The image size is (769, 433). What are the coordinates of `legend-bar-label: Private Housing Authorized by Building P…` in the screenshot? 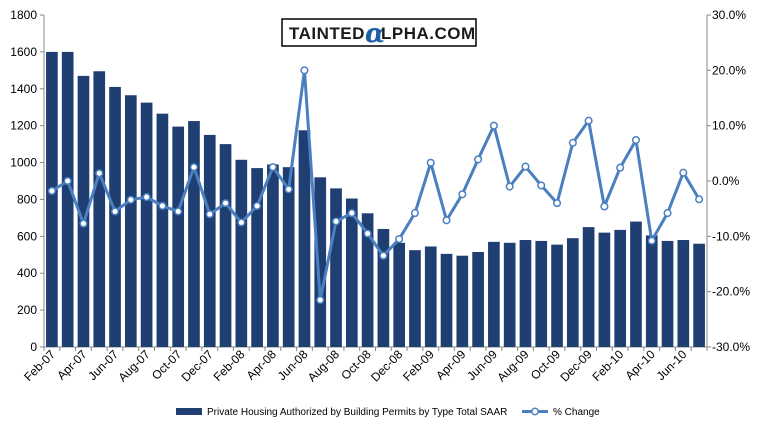 It's located at (357, 412).